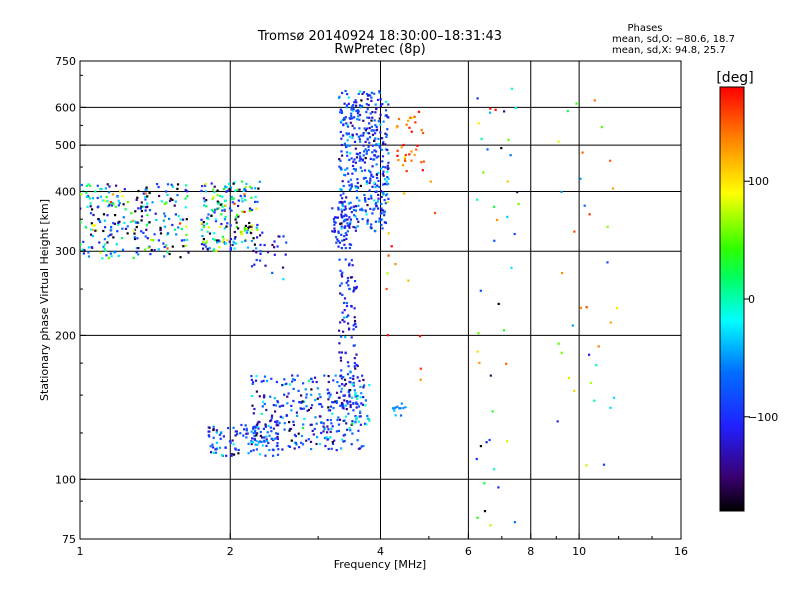  Describe the element at coordinates (468, 551) in the screenshot. I see `x-tick-label: 6` at that location.